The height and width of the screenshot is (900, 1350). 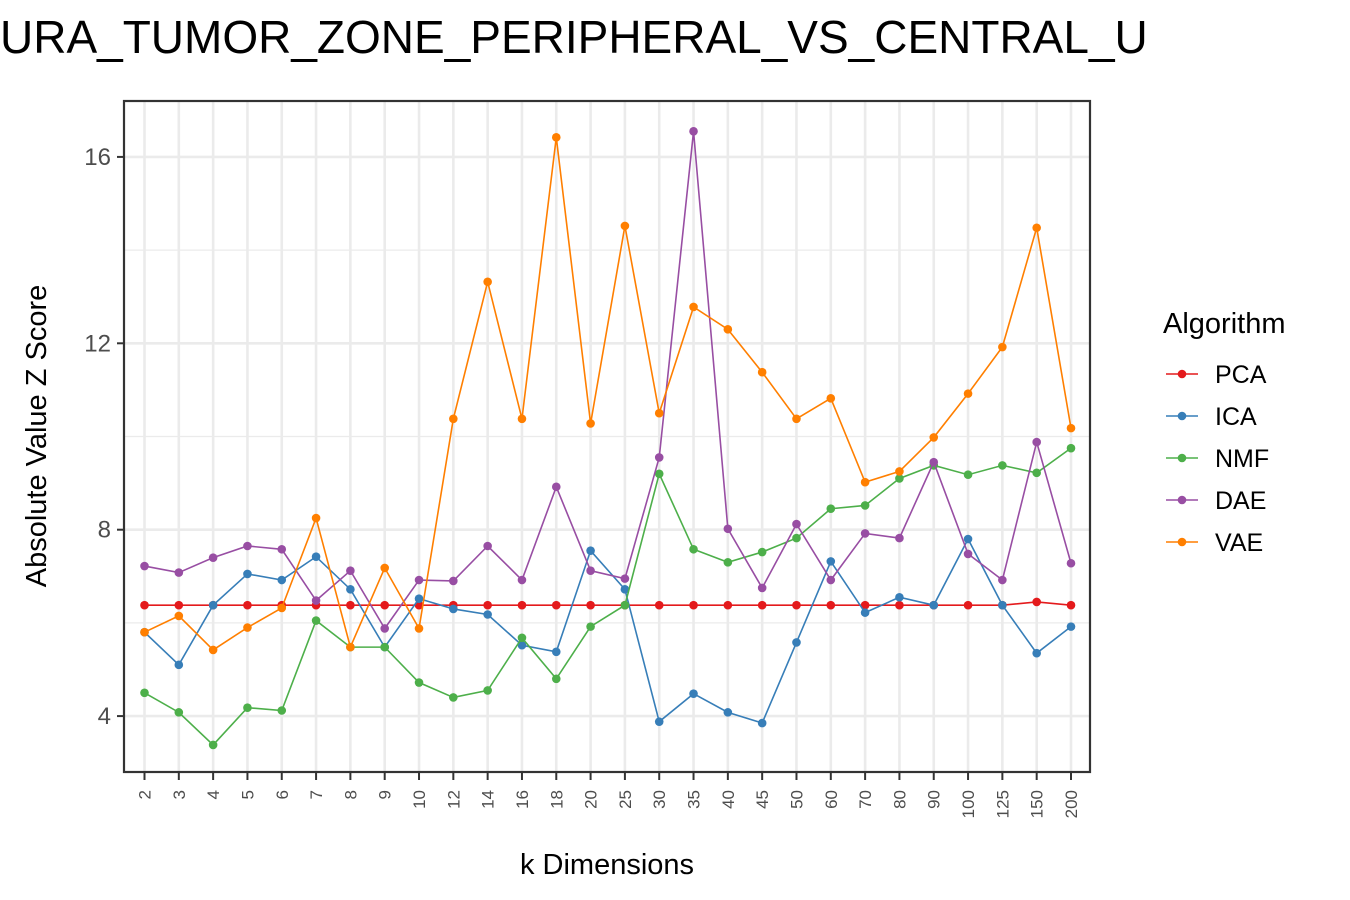 What do you see at coordinates (213, 794) in the screenshot?
I see `x-tick-label: 4` at bounding box center [213, 794].